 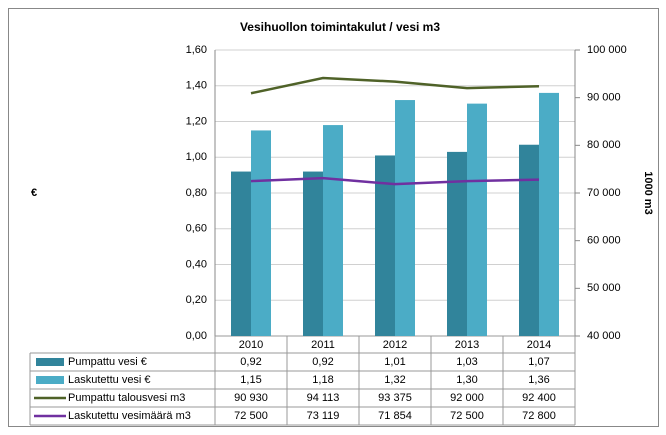 What do you see at coordinates (538, 362) in the screenshot?
I see `table-value: 1,07` at bounding box center [538, 362].